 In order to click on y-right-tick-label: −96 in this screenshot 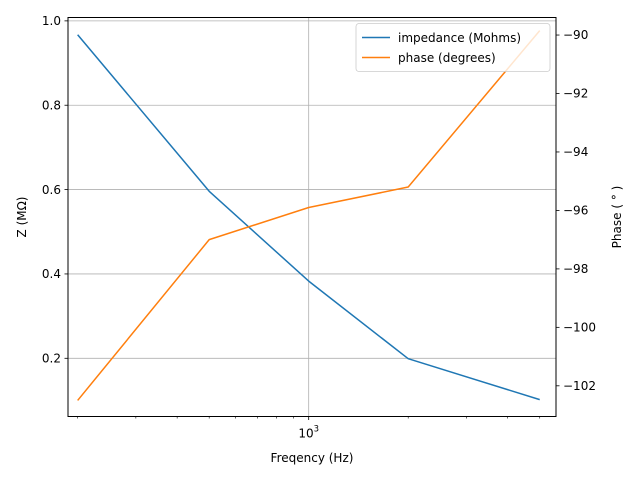, I will do `click(575, 211)`.